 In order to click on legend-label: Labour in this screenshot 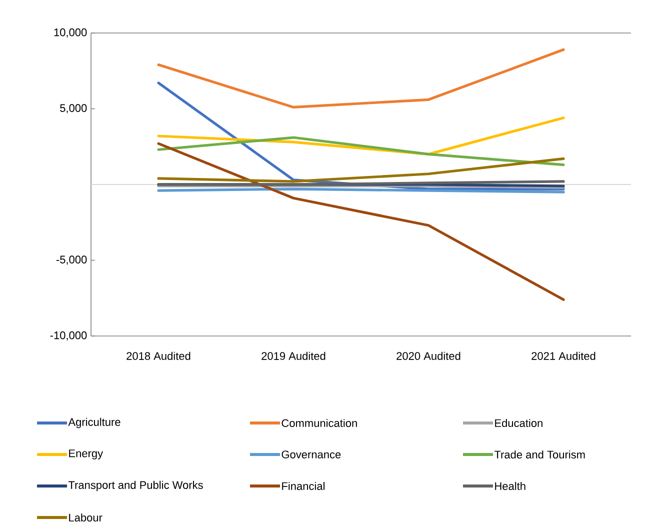, I will do `click(85, 517)`.